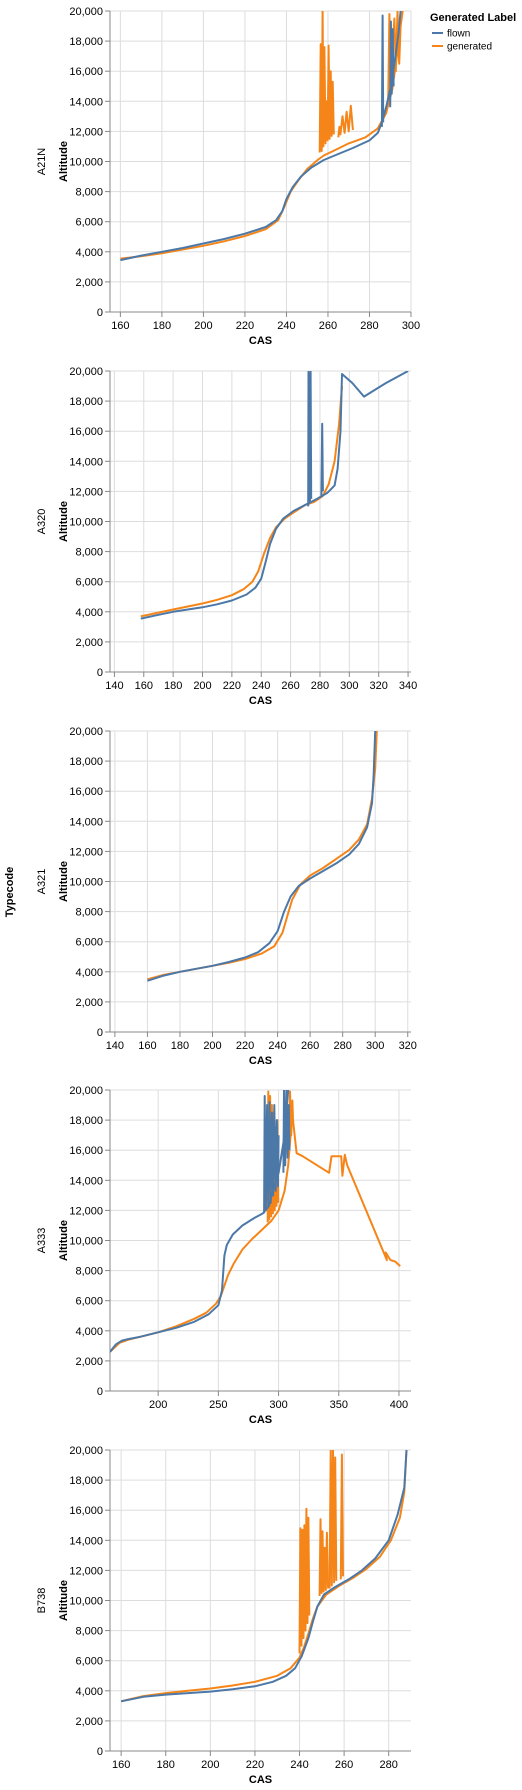 The width and height of the screenshot is (522, 1790). What do you see at coordinates (462, 47) in the screenshot?
I see `legend-entry-generated: generated` at bounding box center [462, 47].